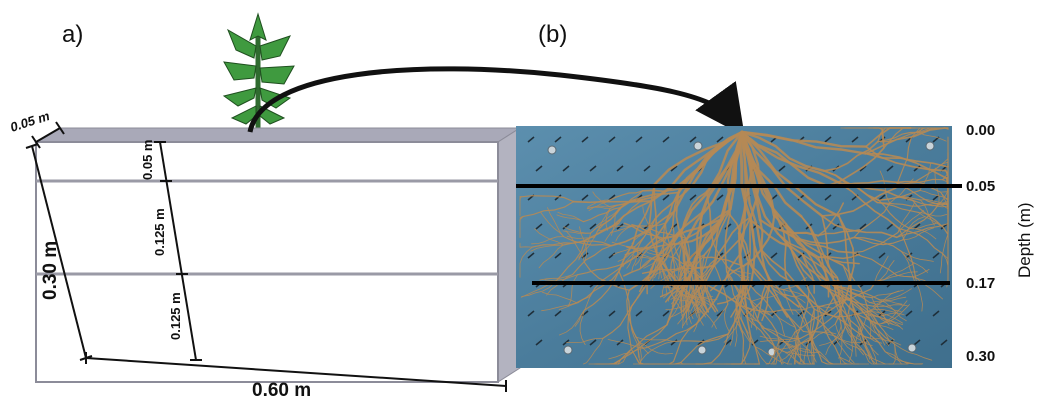  Describe the element at coordinates (258, 70) in the screenshot. I see `maize-plant-icon` at that location.